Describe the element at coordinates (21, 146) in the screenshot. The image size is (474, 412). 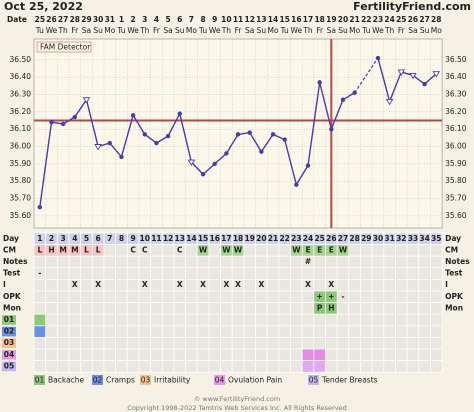
I see `y-tick-label: 36.00` at that location.